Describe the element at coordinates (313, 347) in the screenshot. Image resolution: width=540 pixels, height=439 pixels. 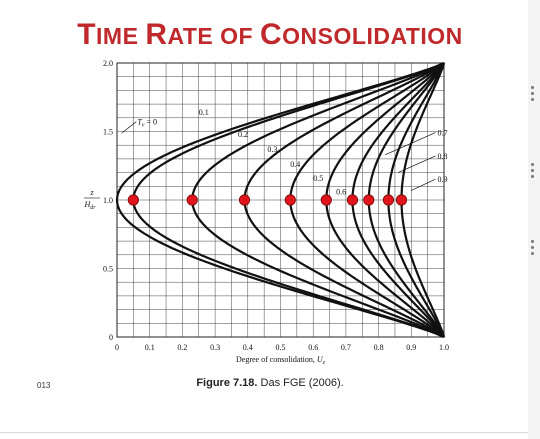
I see `x-tick-label: 0.6` at that location.